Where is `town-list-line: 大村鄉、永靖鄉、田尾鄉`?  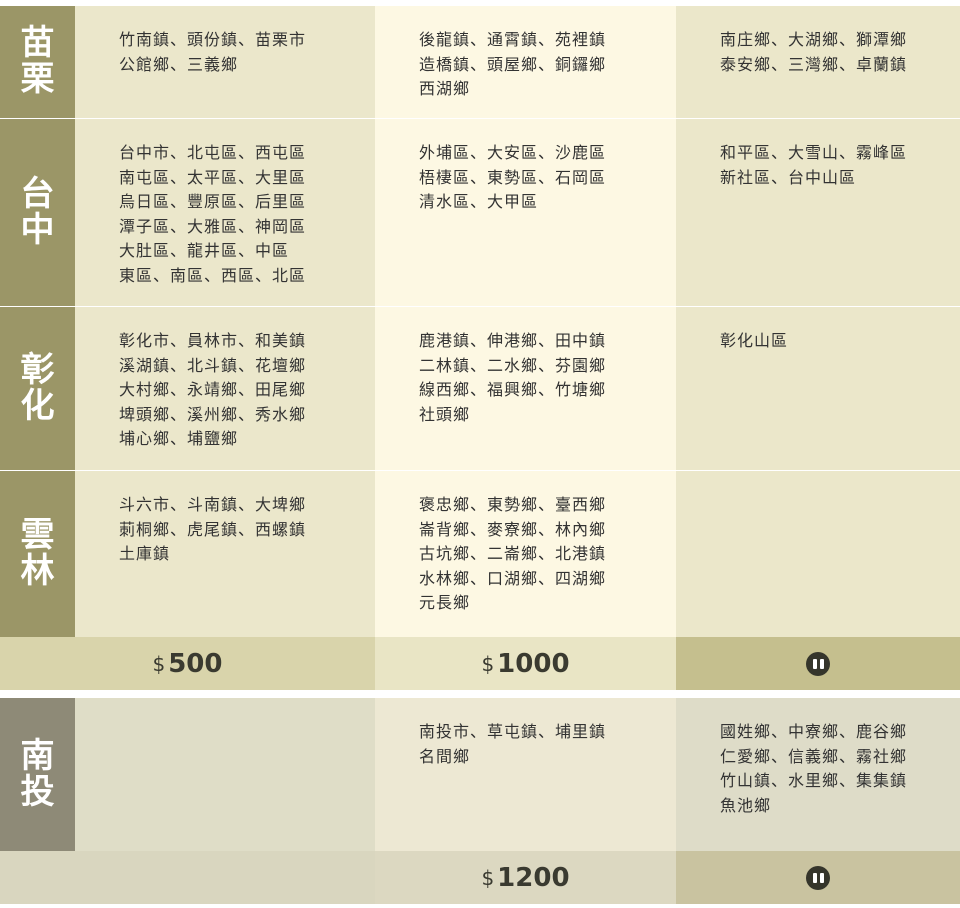
town-list-line: 大村鄉、永靖鄉、田尾鄉 is located at coordinates (213, 389).